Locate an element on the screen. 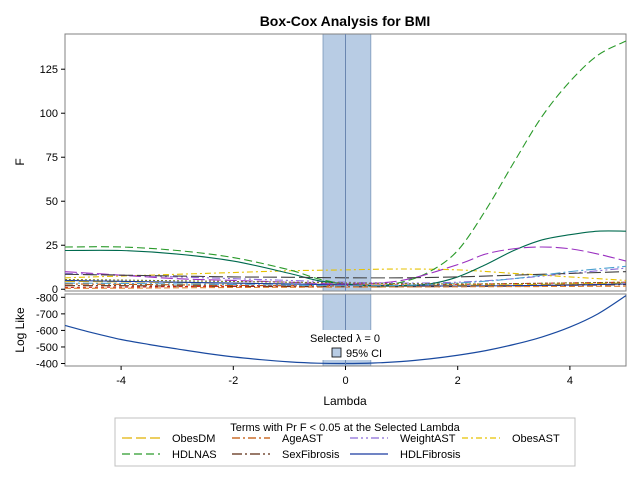  legend-label-hdlfibrosis: HDLFibrosis is located at coordinates (430, 455).